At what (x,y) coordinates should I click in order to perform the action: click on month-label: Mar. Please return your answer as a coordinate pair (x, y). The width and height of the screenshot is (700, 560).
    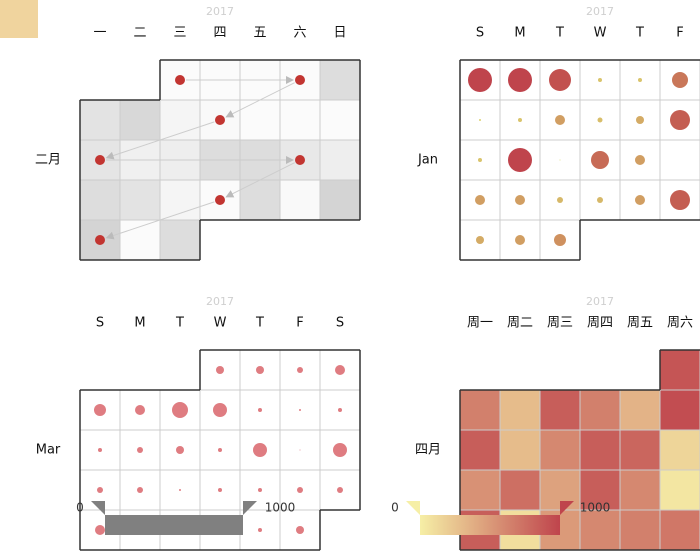
    Looking at the image, I should click on (48, 450).